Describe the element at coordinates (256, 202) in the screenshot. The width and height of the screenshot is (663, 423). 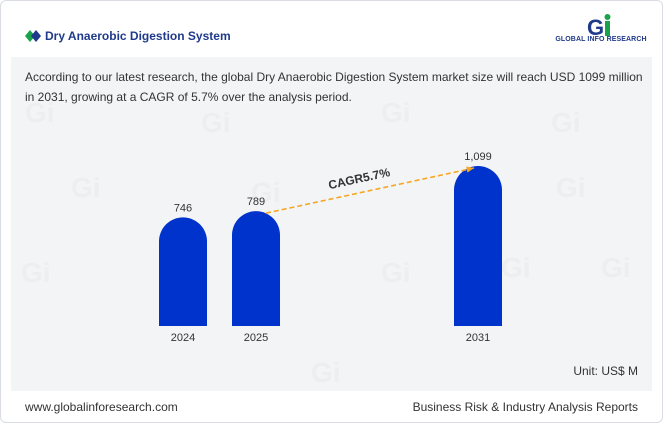
I see `value-label-2025: 789` at that location.